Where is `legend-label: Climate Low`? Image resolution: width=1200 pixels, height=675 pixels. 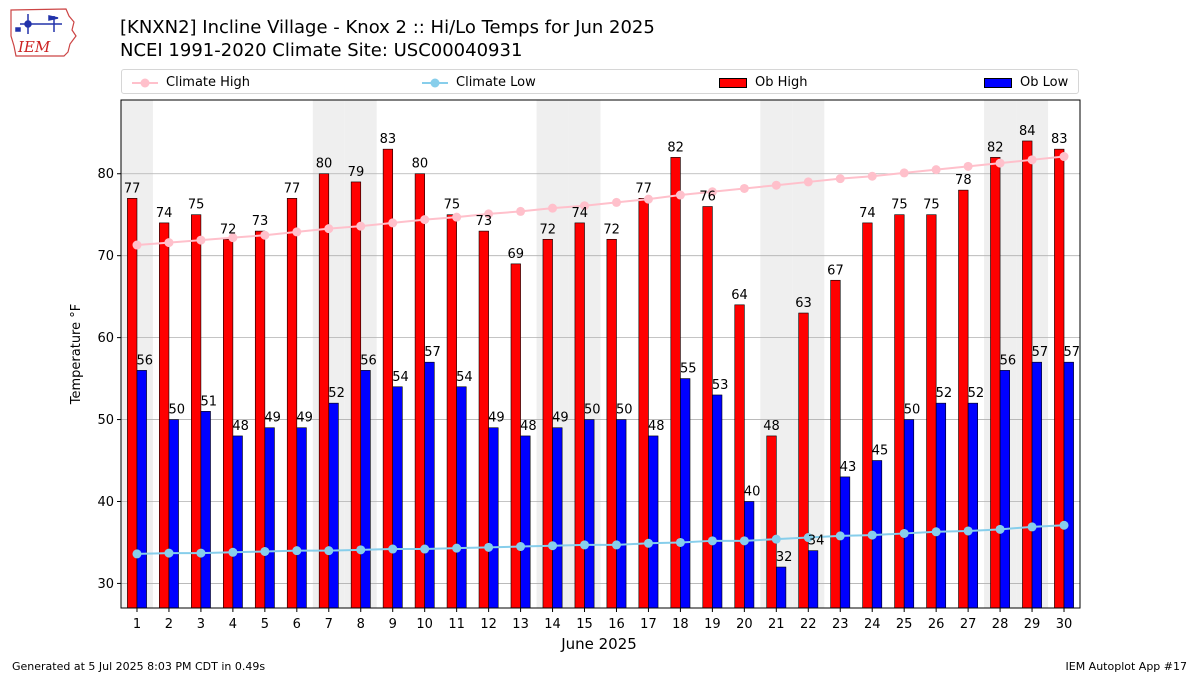 legend-label: Climate Low is located at coordinates (496, 82).